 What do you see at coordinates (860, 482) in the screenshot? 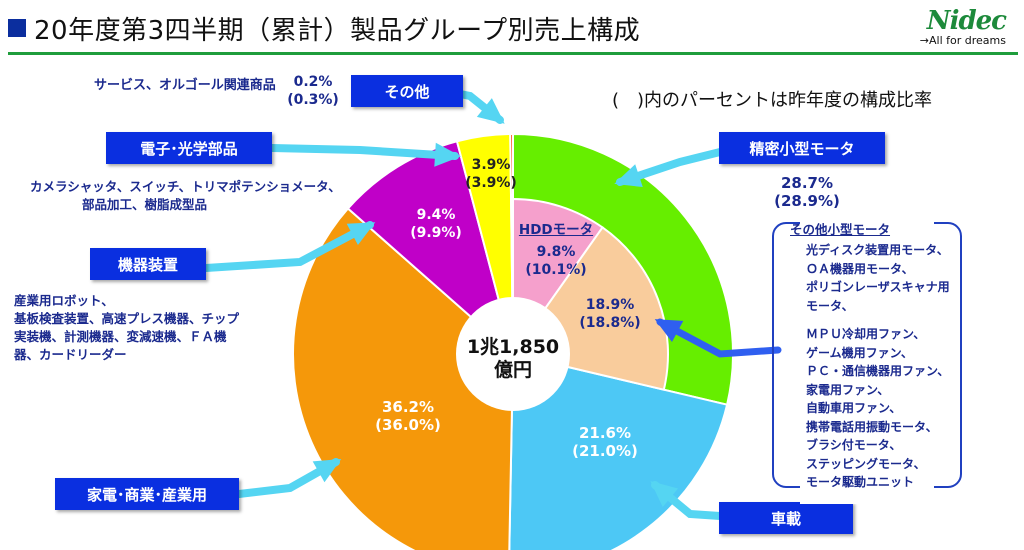
I see `other-small-motors-item: モータ駆動ユニット` at bounding box center [860, 482].